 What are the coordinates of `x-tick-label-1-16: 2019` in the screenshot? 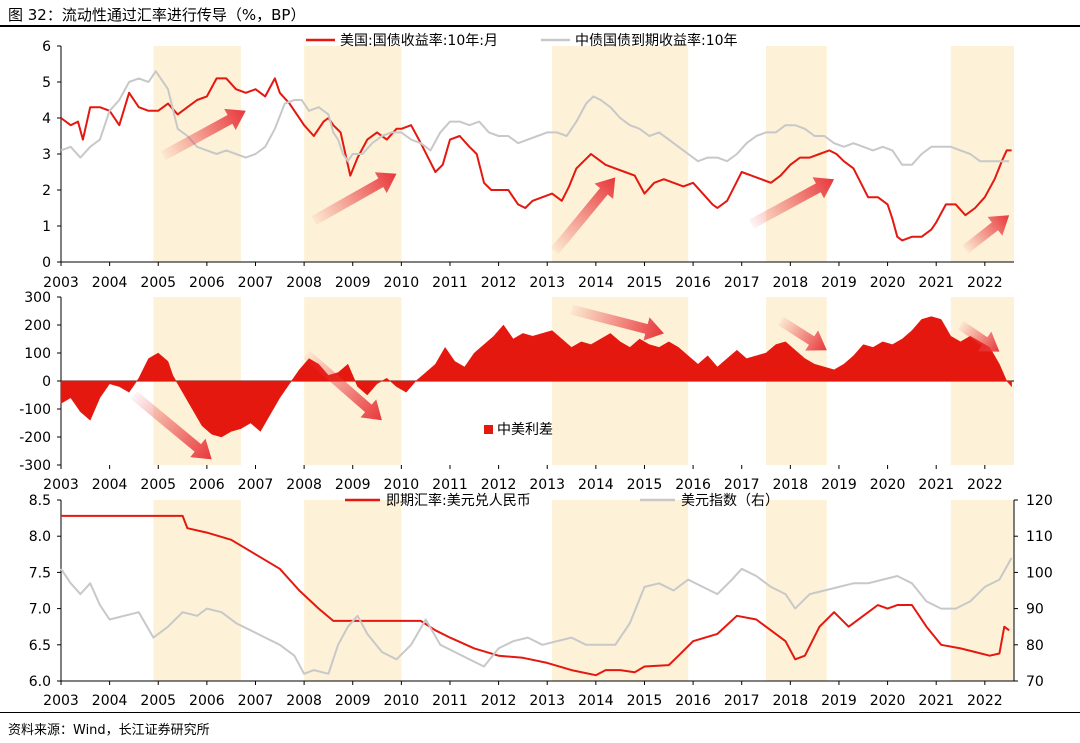 It's located at (839, 485).